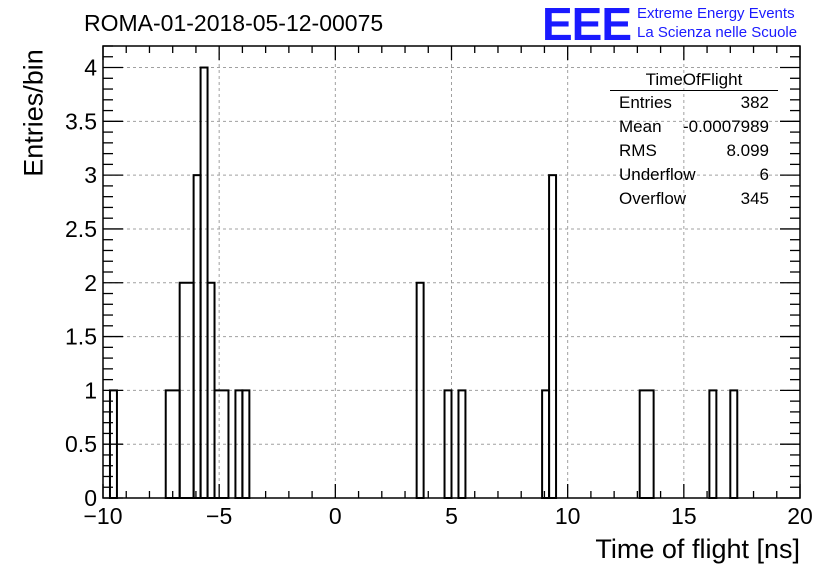 The image size is (836, 572). I want to click on y-tick-label: 0.5, so click(81, 444).